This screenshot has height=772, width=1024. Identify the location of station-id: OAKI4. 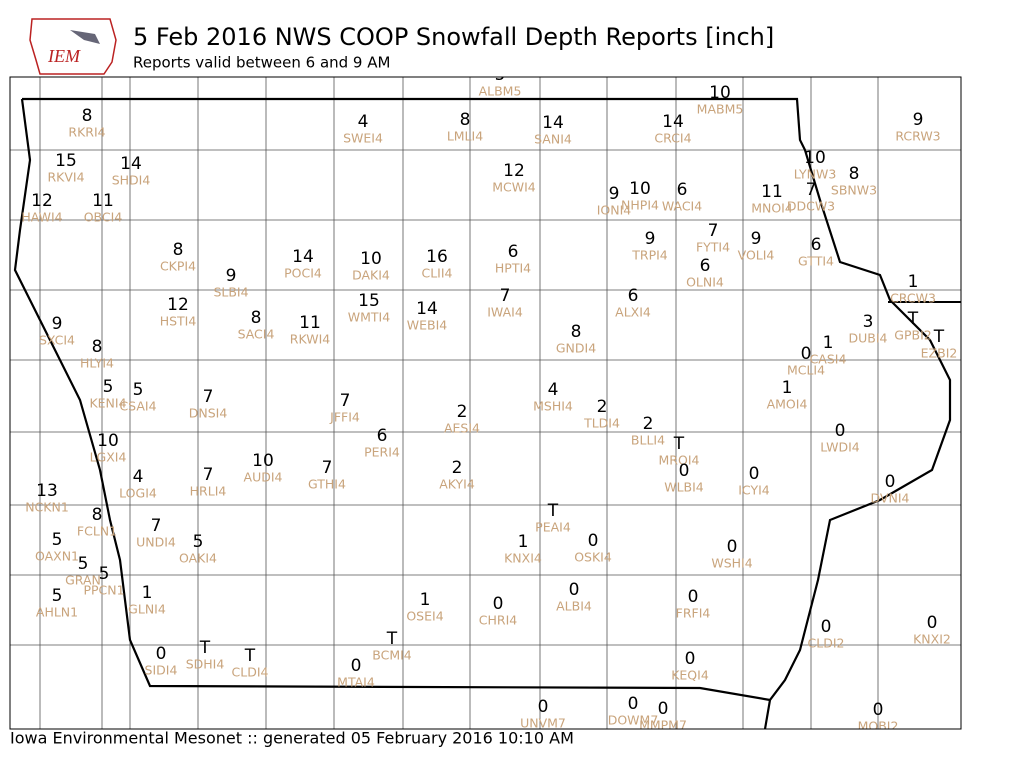
(198, 558).